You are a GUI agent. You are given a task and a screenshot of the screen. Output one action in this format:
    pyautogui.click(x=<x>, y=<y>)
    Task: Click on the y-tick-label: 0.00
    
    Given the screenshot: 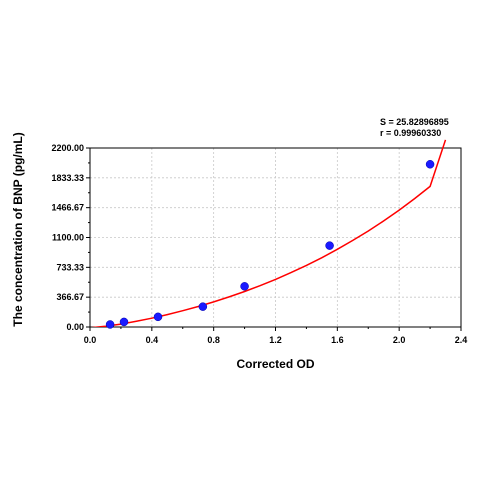 What is the action you would take?
    pyautogui.click(x=75, y=327)
    